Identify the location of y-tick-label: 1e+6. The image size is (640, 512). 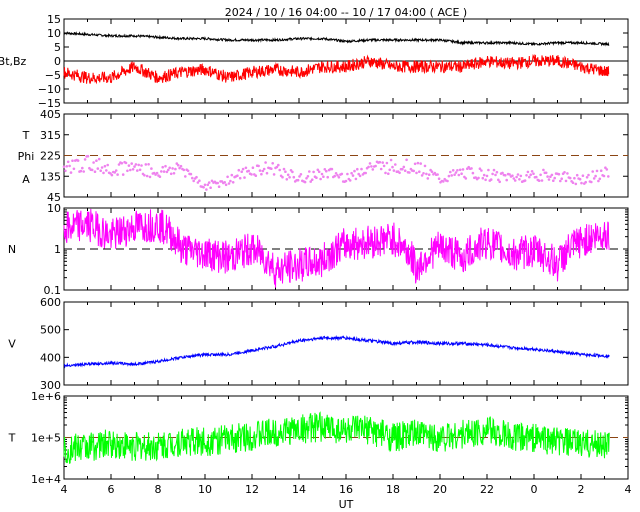
(46, 396).